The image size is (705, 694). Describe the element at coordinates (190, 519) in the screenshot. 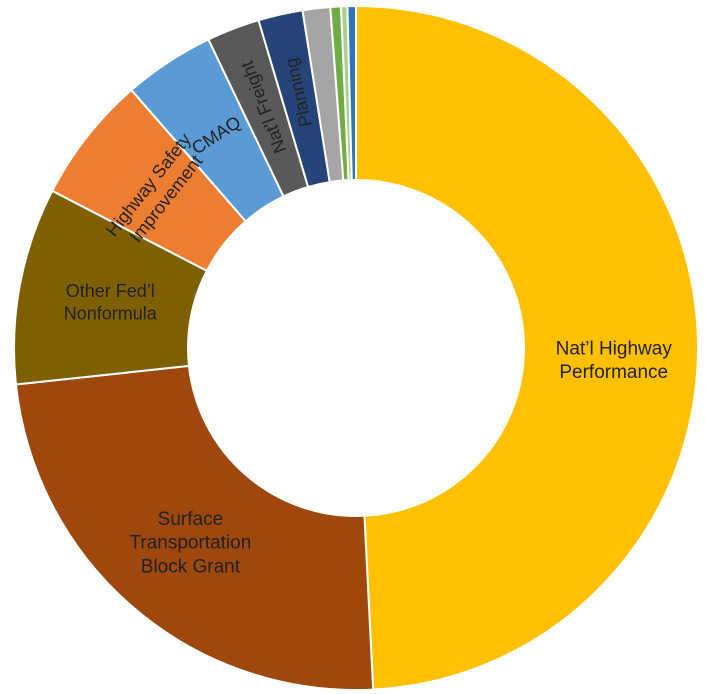

I see `label-line: Surface` at that location.